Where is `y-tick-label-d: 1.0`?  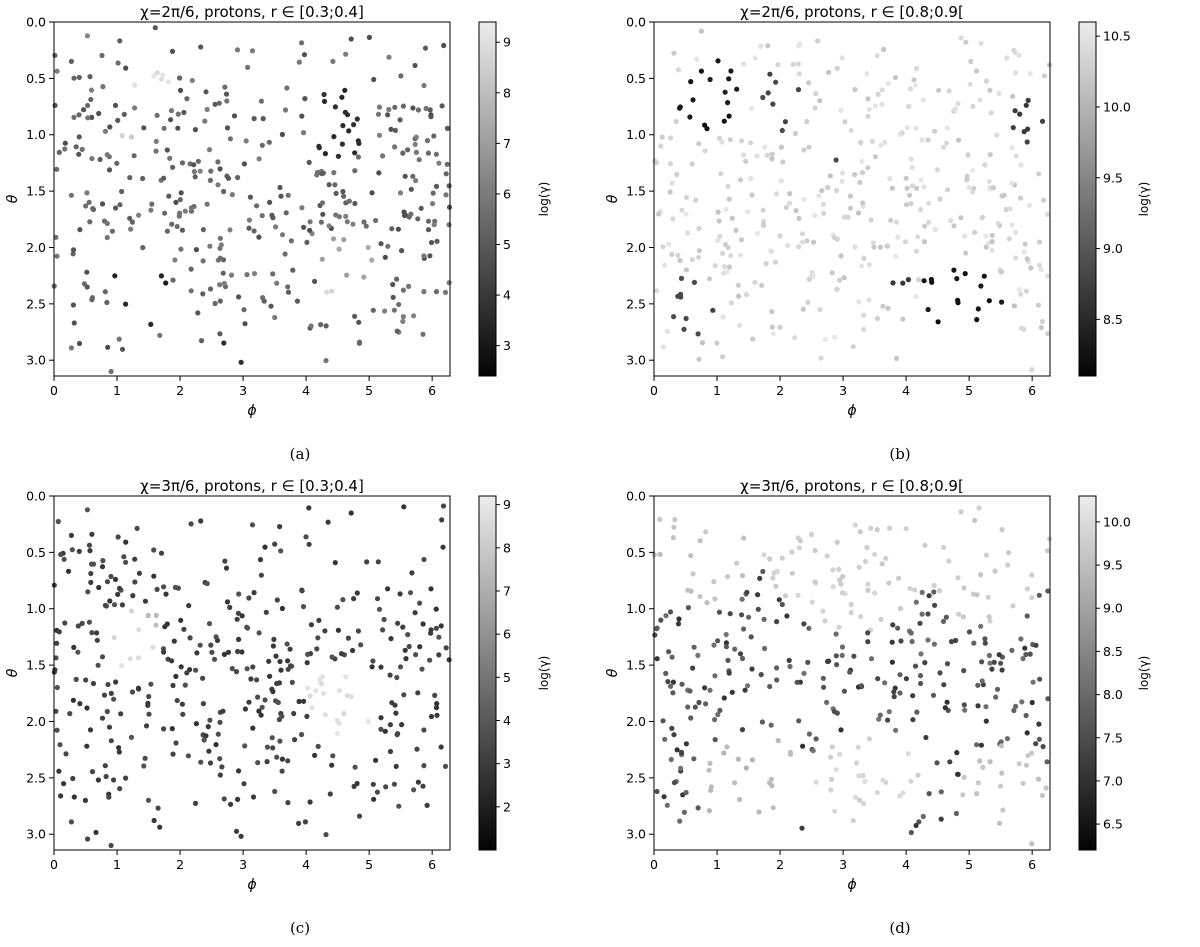 y-tick-label-d: 1.0 is located at coordinates (636, 608).